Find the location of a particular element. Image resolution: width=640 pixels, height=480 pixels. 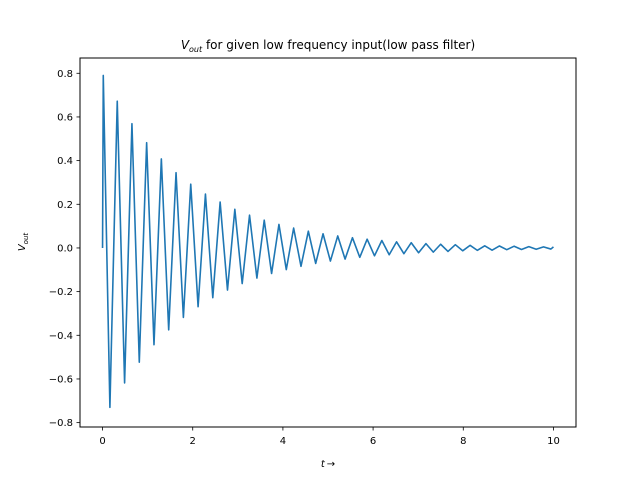

y-tick-label: 0.6 is located at coordinates (65, 117).